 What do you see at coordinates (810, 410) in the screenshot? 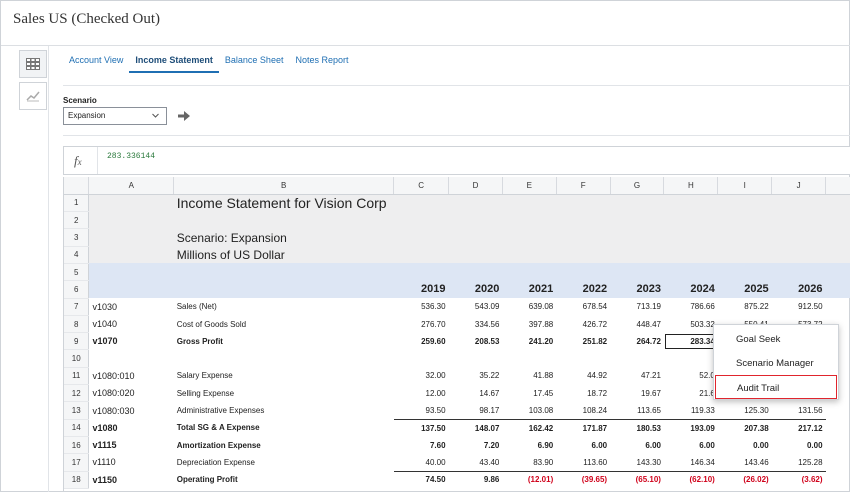
I see `value-cell: 131.56` at bounding box center [810, 410].